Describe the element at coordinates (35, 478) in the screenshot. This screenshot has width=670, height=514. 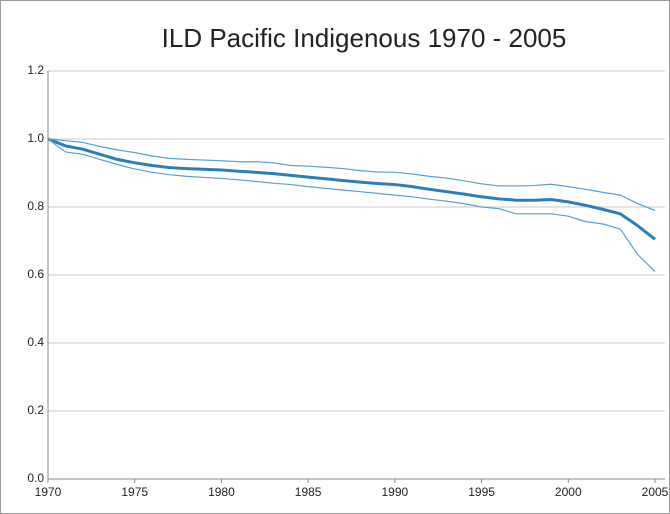
I see `y-tick-label: 0.0` at that location.